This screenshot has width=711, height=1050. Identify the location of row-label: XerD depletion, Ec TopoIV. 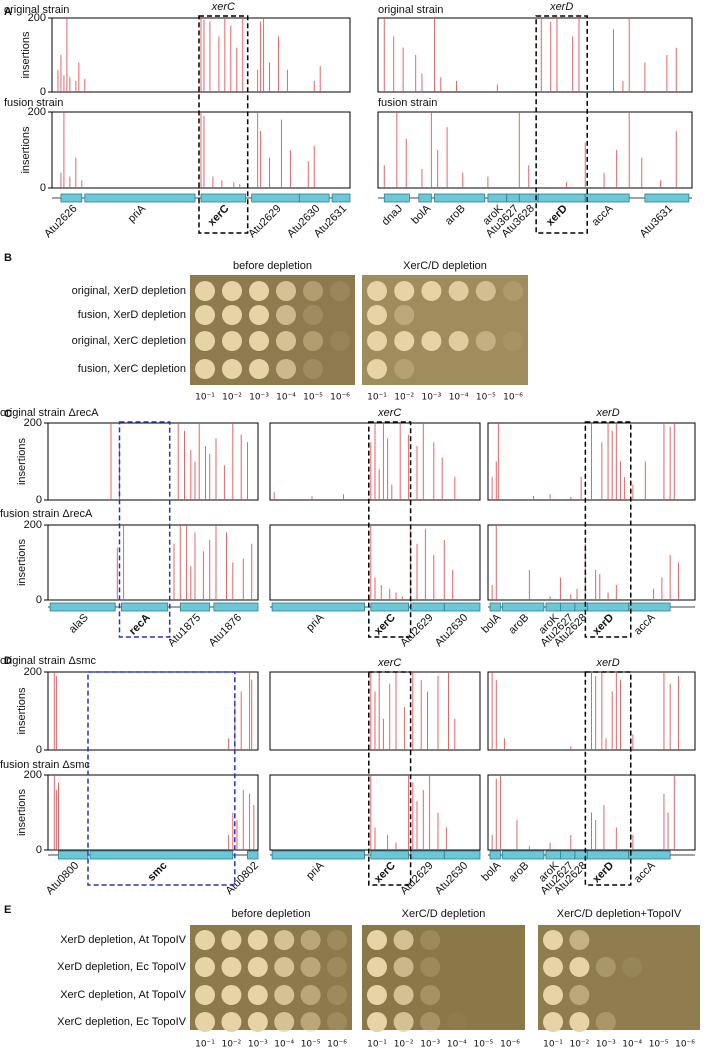
(121, 967).